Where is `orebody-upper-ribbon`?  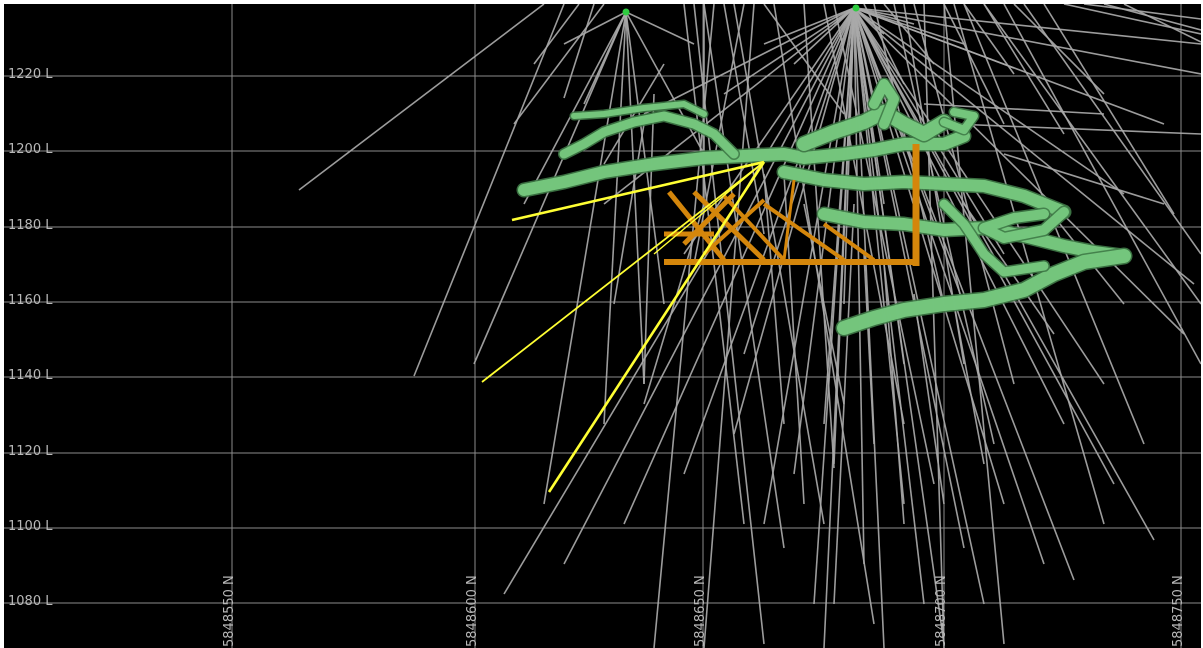
orebody-upper-ribbon is located at coordinates (744, 163).